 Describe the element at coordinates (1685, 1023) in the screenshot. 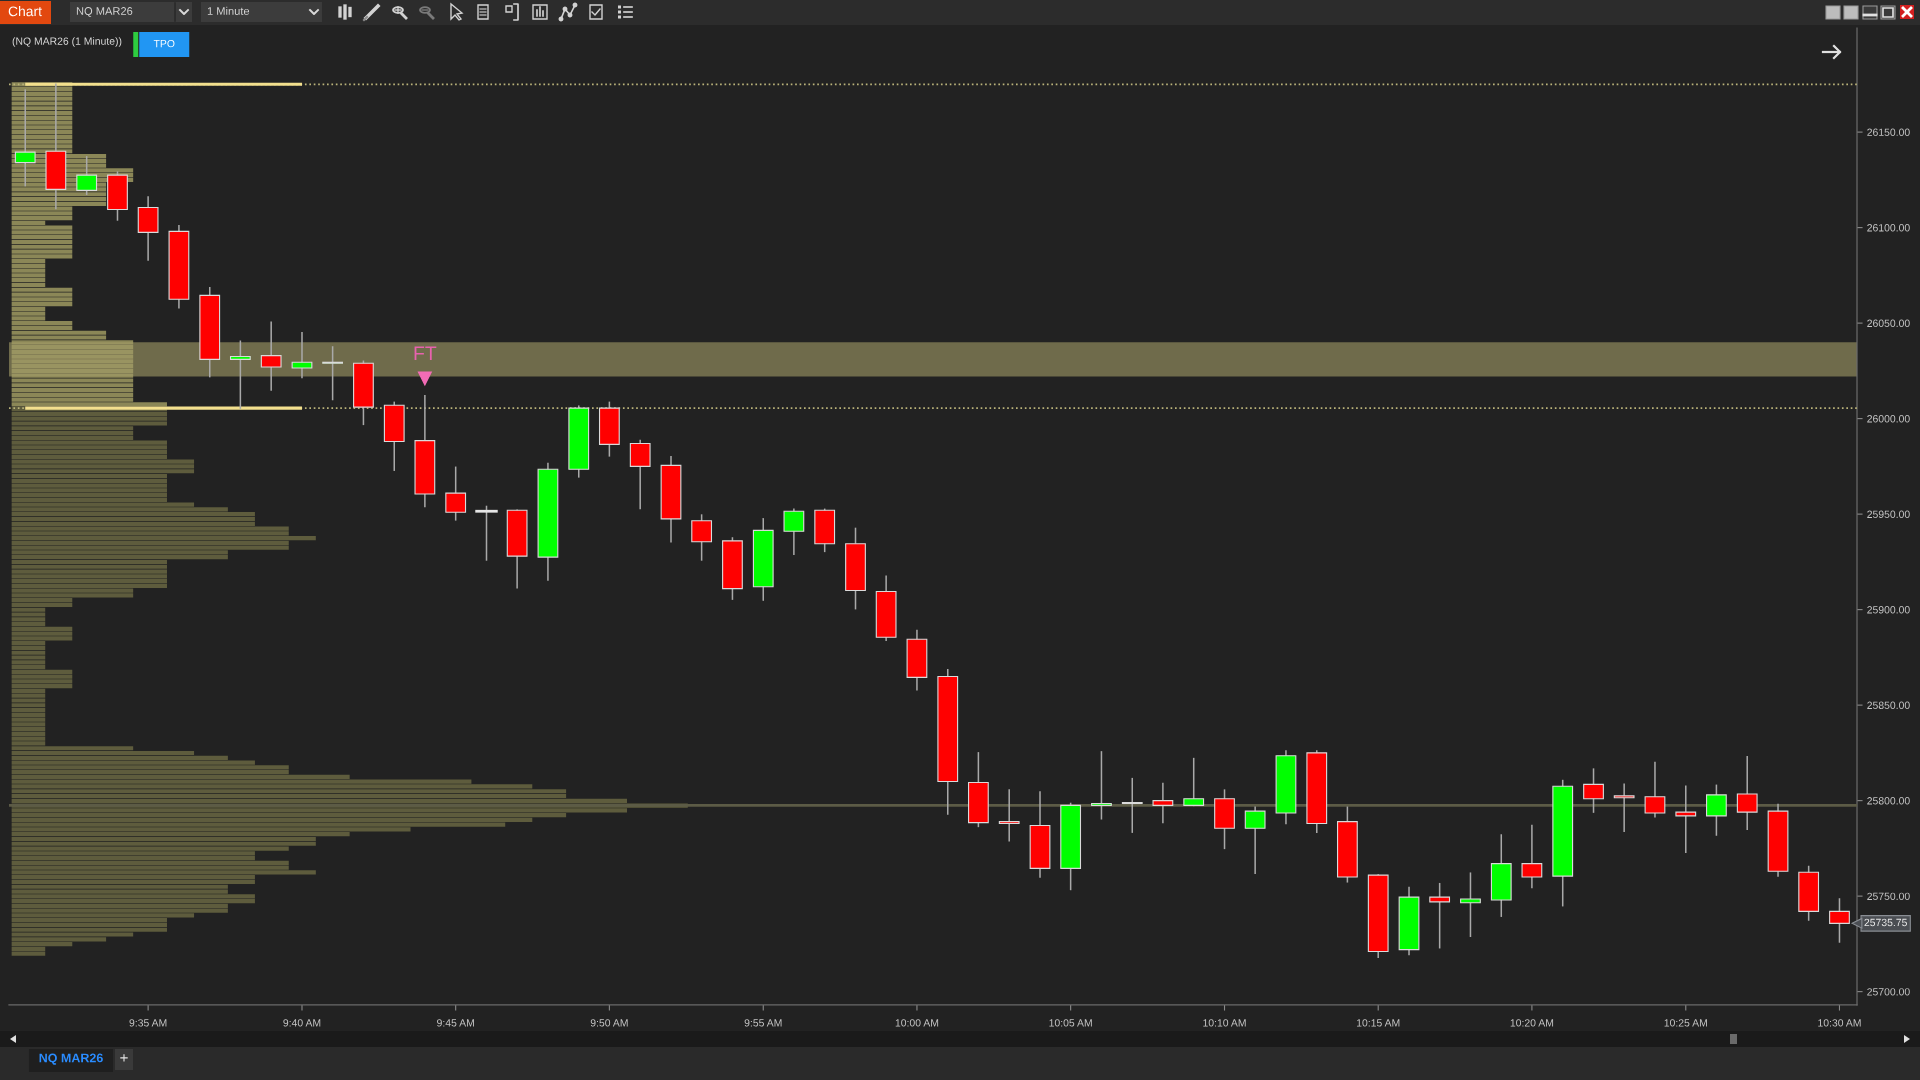

I see `x-tick-label: 10:25 AM` at that location.